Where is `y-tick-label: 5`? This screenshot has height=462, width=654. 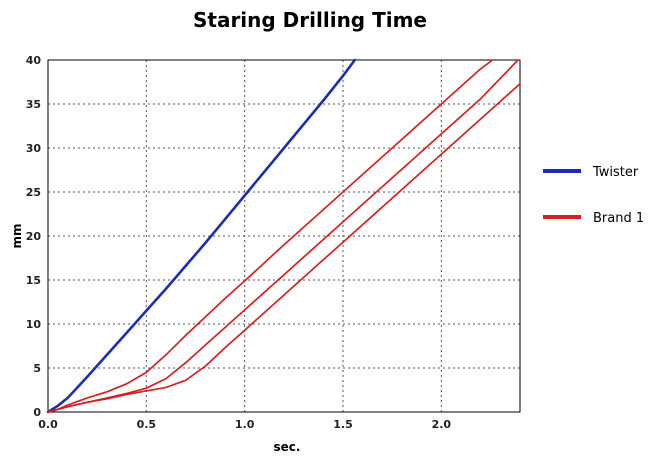 y-tick-label: 5 is located at coordinates (37, 368).